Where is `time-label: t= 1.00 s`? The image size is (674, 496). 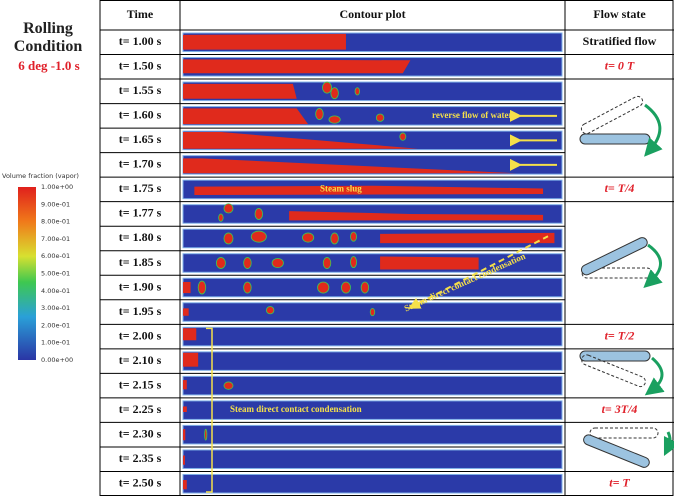 time-label: t= 1.00 s is located at coordinates (140, 41).